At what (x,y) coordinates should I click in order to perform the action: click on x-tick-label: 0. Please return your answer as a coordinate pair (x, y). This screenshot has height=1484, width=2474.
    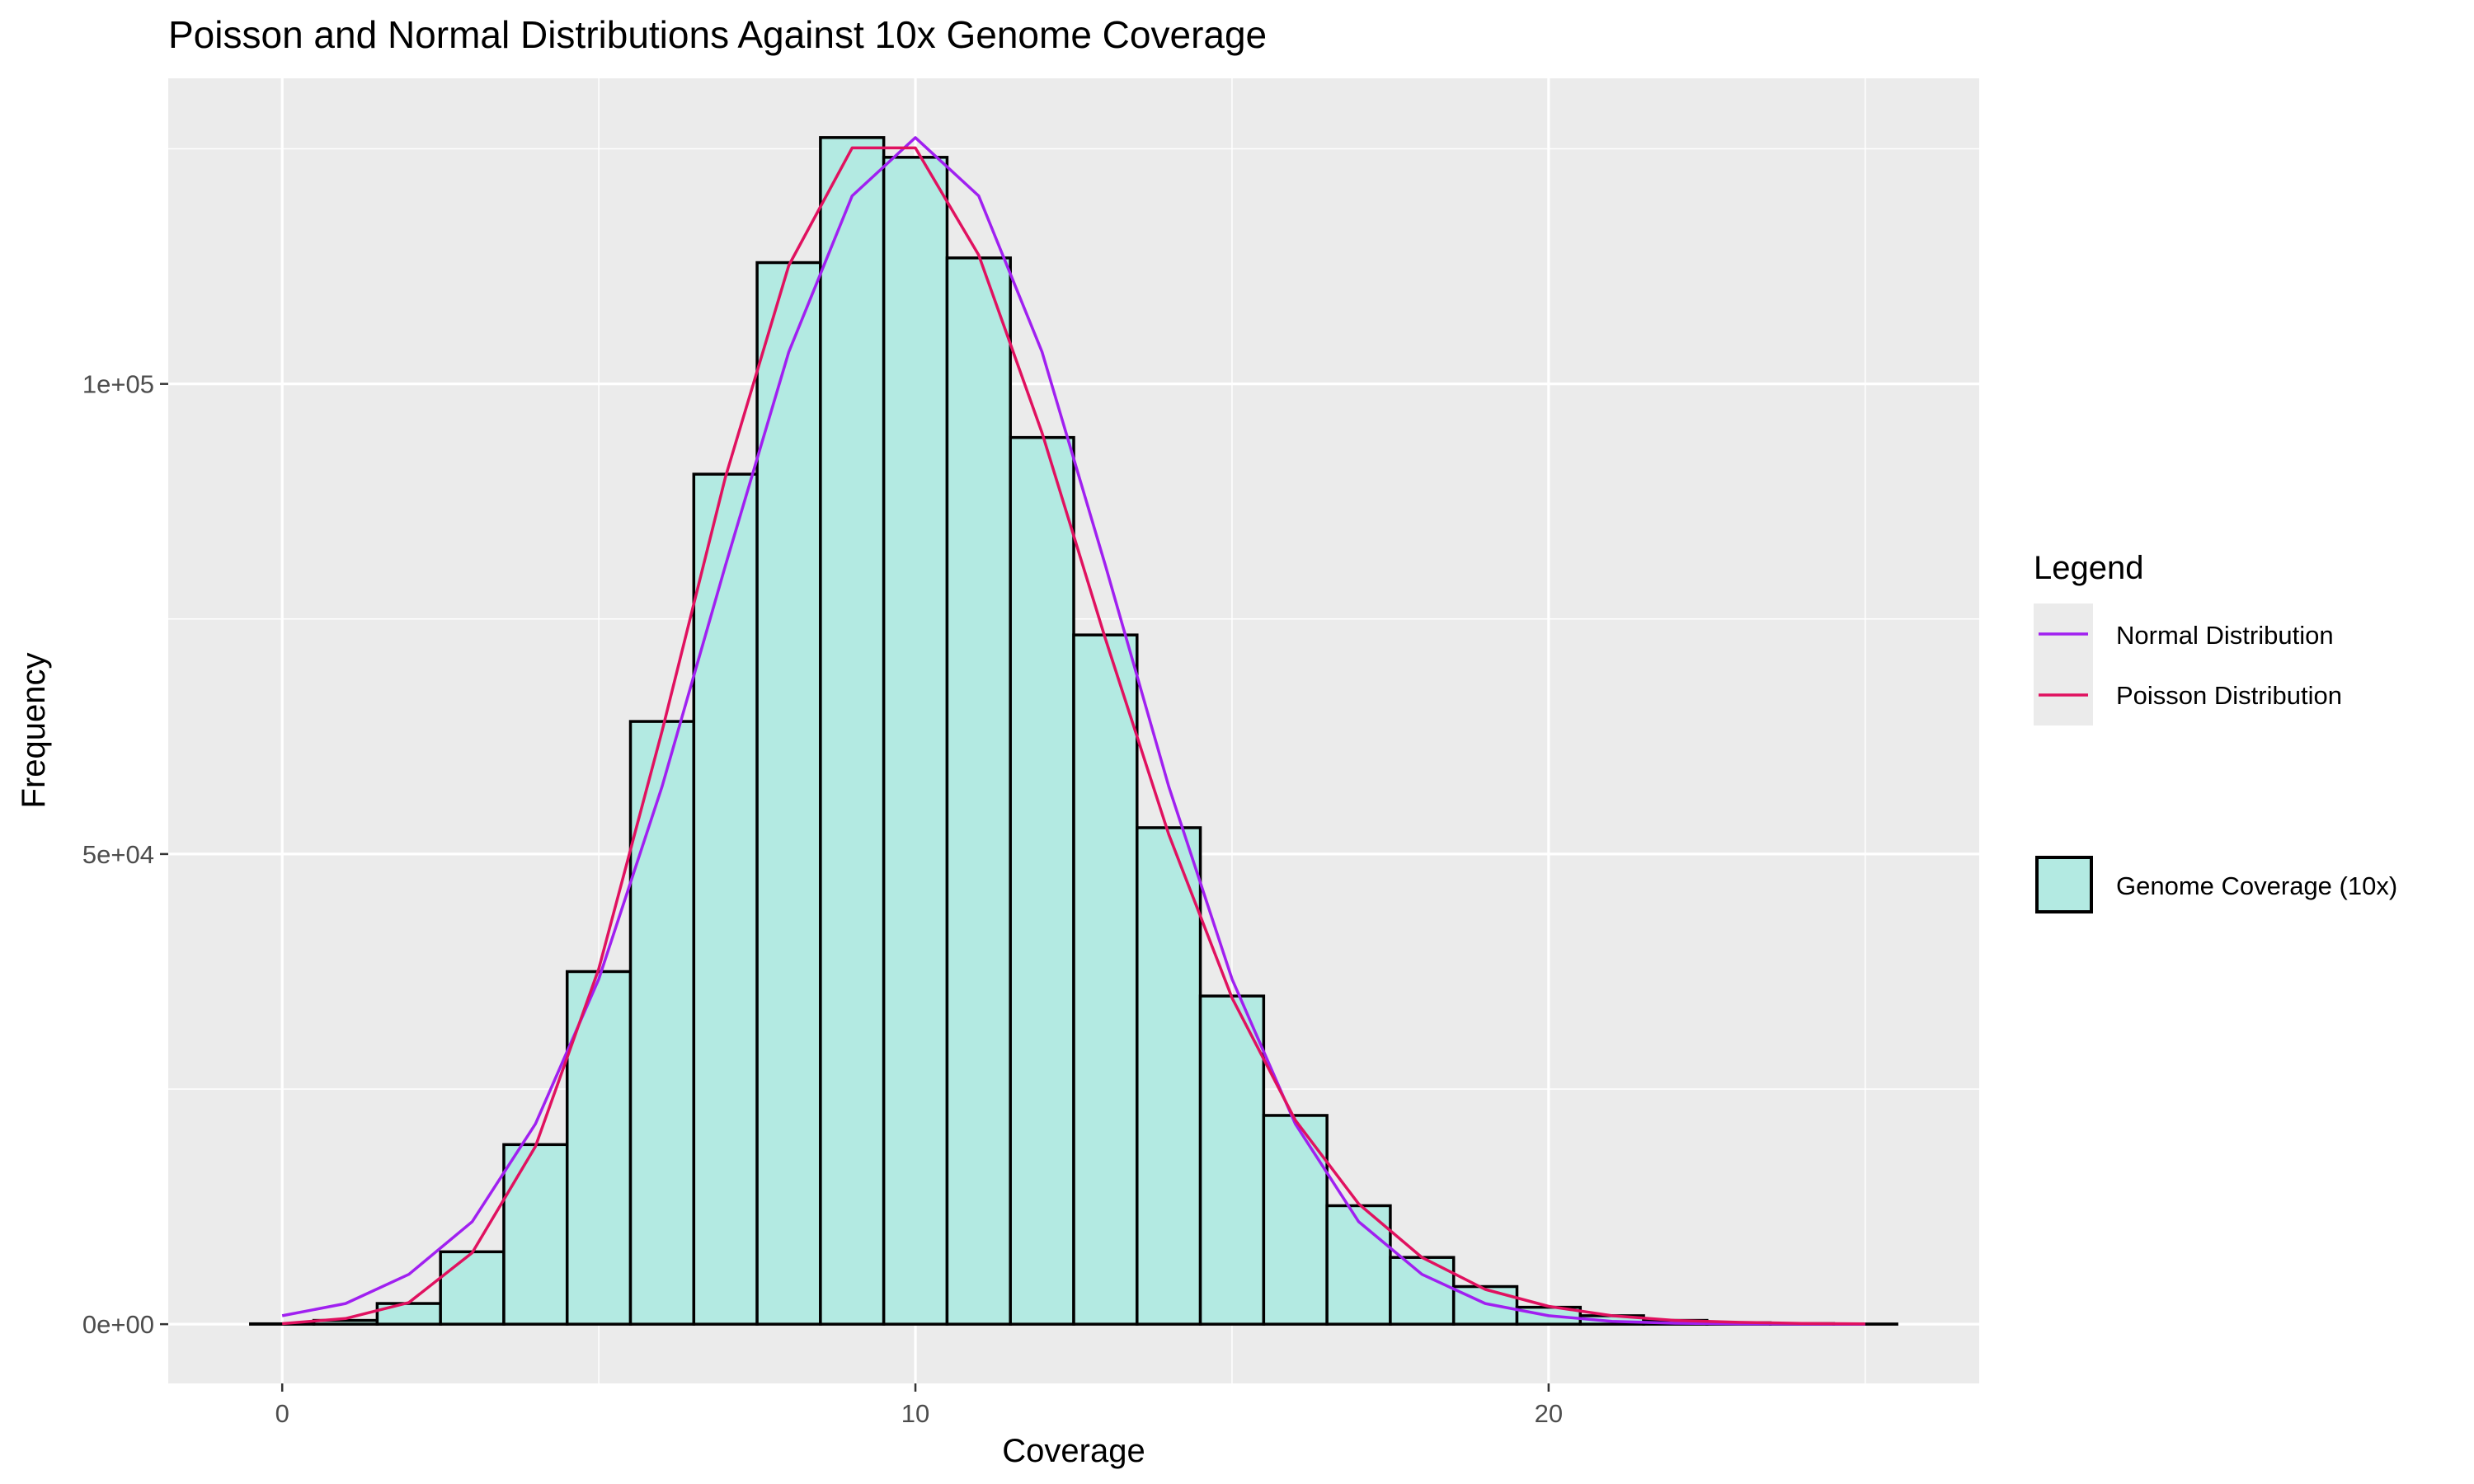
    Looking at the image, I should click on (282, 1413).